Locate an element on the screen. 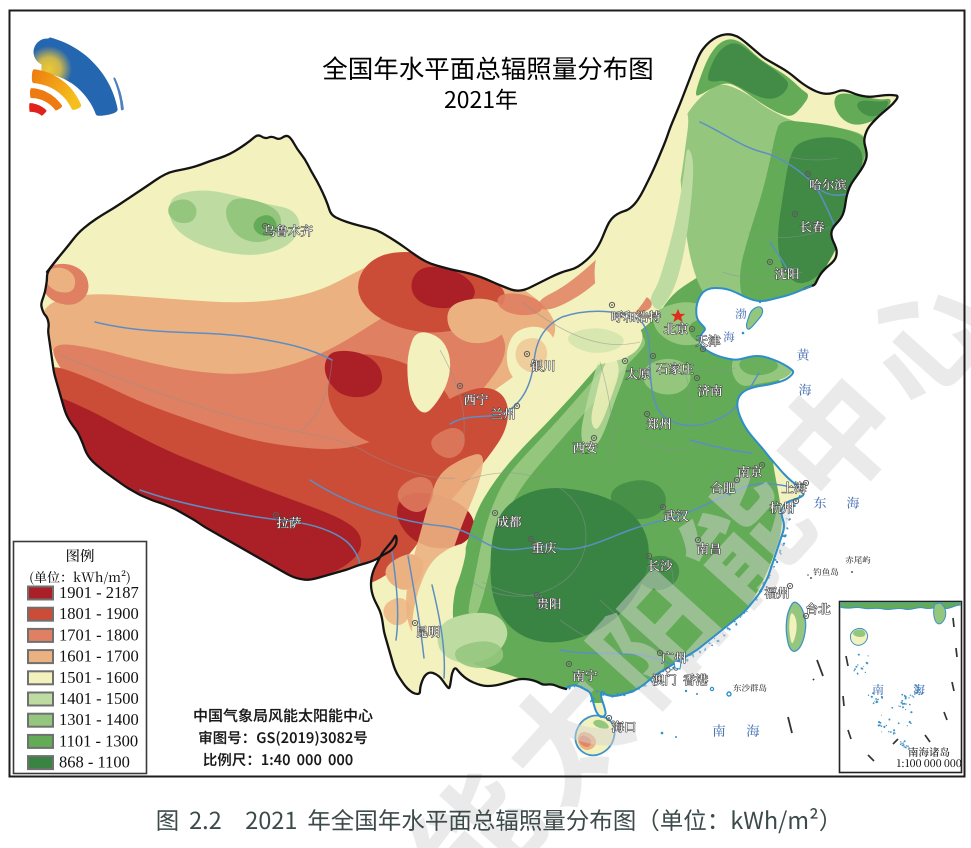 Image resolution: width=971 pixels, height=848 pixels. svg-text: 1401 - 1500 is located at coordinates (99, 698).